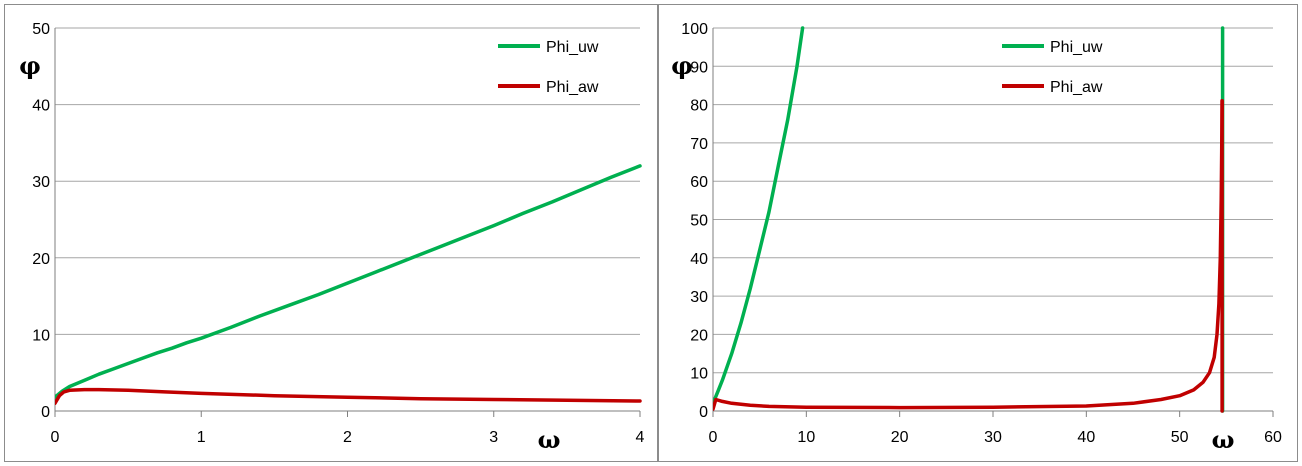 The width and height of the screenshot is (1302, 466). Describe the element at coordinates (699, 106) in the screenshot. I see `right-y-tick-label: 80` at that location.